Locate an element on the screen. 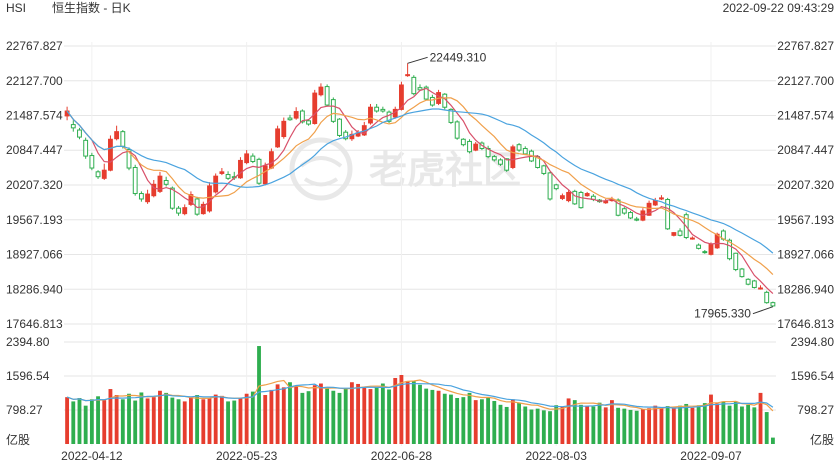 This screenshot has height=475, width=840. volume-tick-label-right: 798.27 is located at coordinates (815, 410).